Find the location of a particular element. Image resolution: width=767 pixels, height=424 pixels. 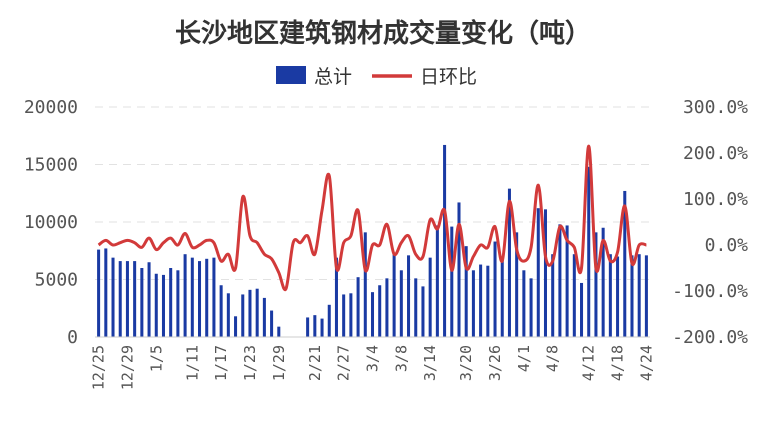

legend-label-bars: 总计 is located at coordinates (333, 77).